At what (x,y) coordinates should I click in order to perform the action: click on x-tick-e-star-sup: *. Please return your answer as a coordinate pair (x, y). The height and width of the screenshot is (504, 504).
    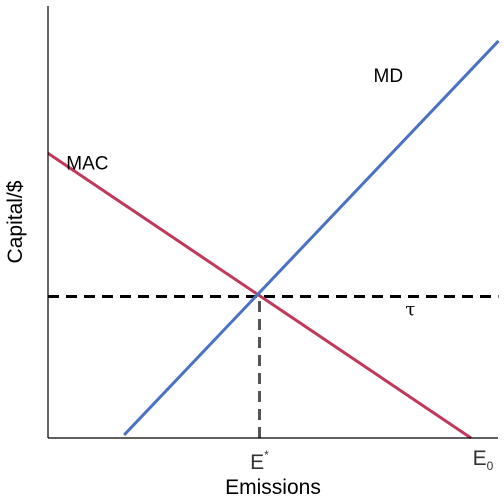
    Looking at the image, I should click on (266, 455).